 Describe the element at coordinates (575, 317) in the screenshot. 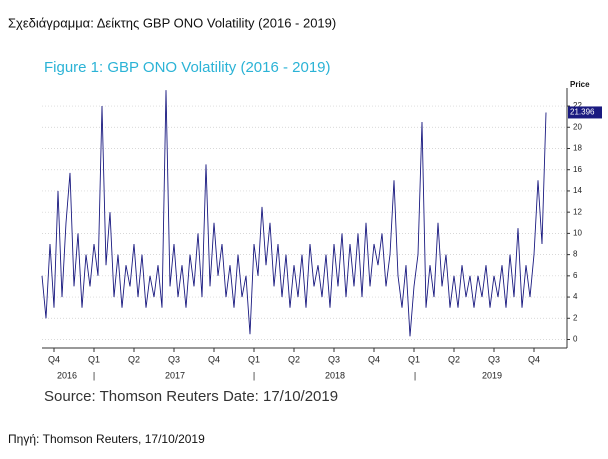

I see `y-tick-label: 2` at that location.